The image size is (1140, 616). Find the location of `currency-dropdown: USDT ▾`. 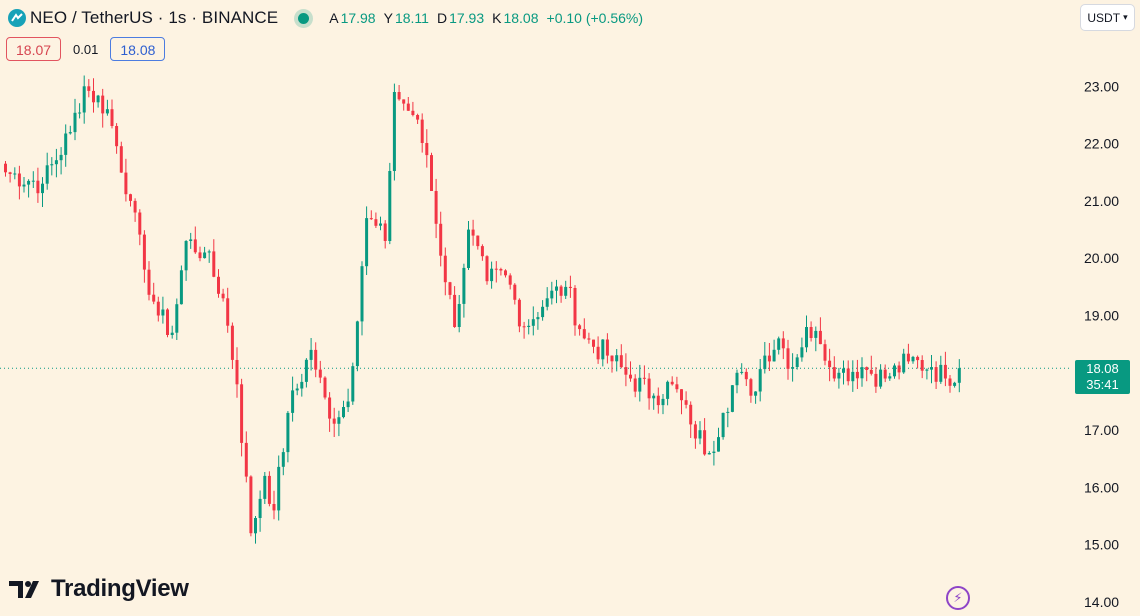

currency-dropdown: USDT ▾ is located at coordinates (1107, 17).